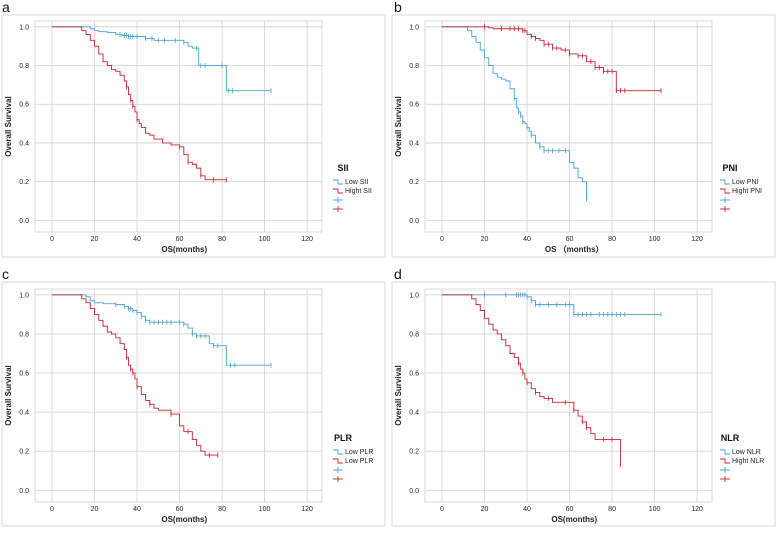 The width and height of the screenshot is (777, 533). What do you see at coordinates (746, 452) in the screenshot?
I see `legend-label: Low NLR` at bounding box center [746, 452].